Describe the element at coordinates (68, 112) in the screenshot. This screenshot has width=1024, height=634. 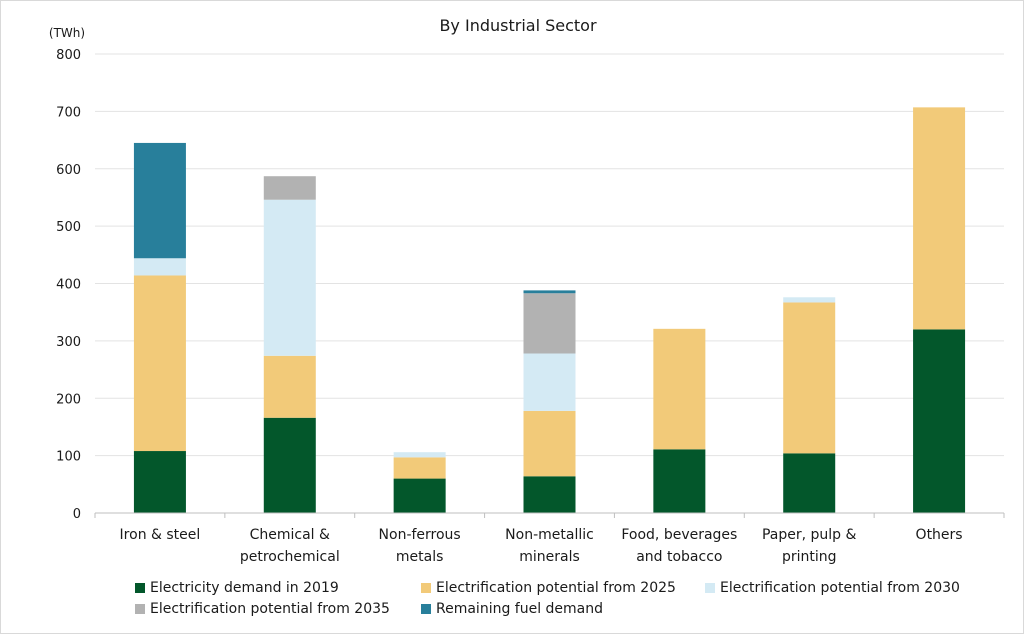
I see `y-tick-label: 700` at that location.